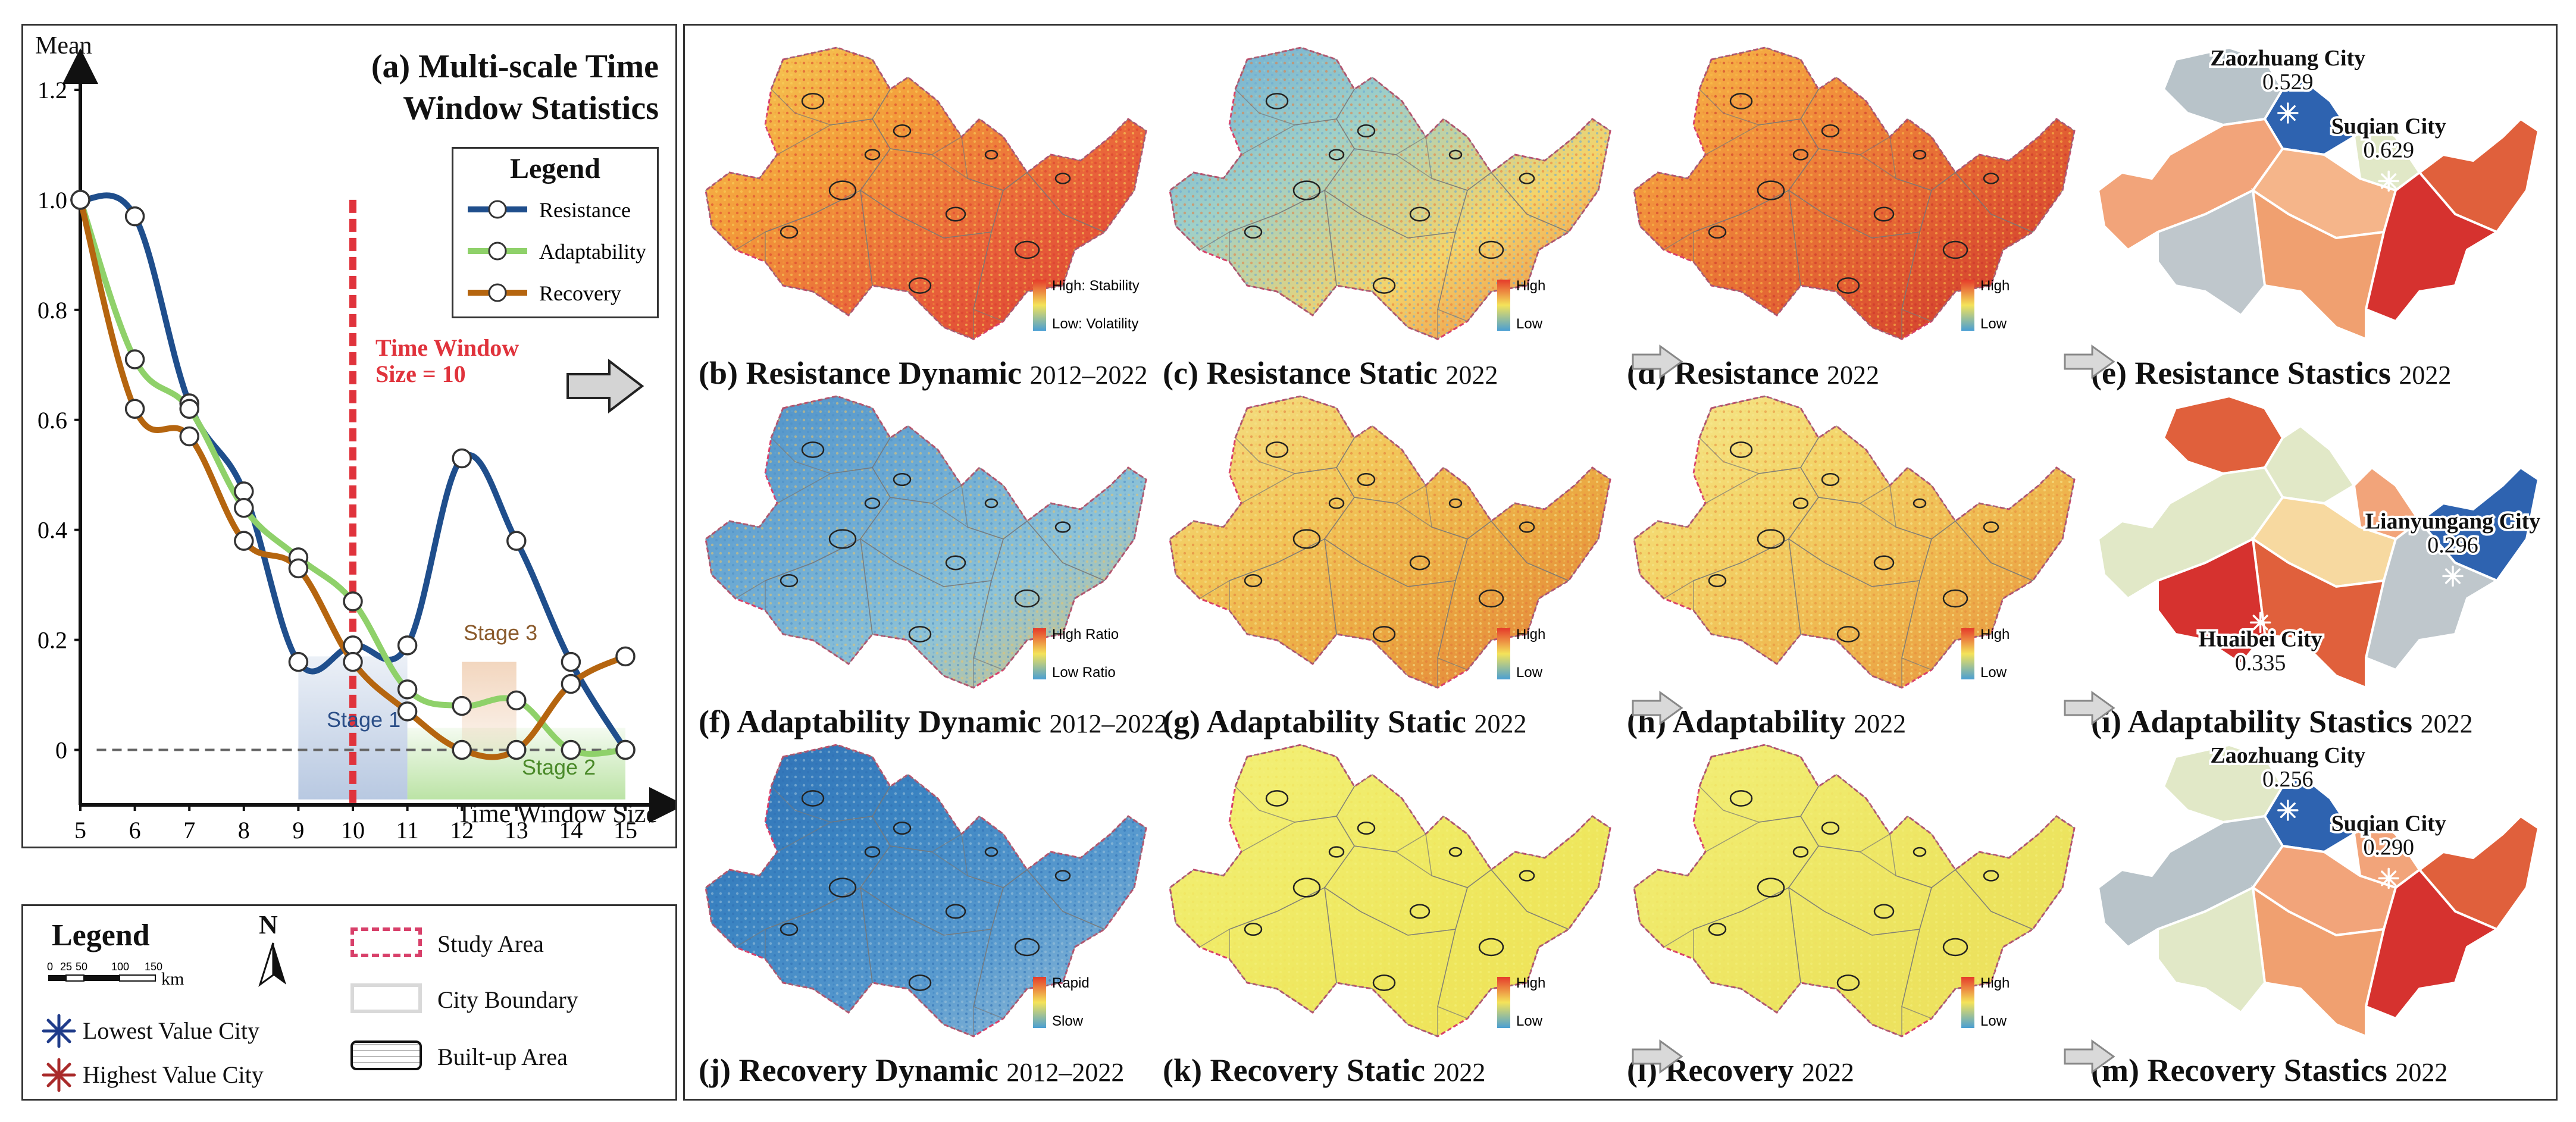  I want to click on city-name-m-high: Suqian City, so click(2388, 824).